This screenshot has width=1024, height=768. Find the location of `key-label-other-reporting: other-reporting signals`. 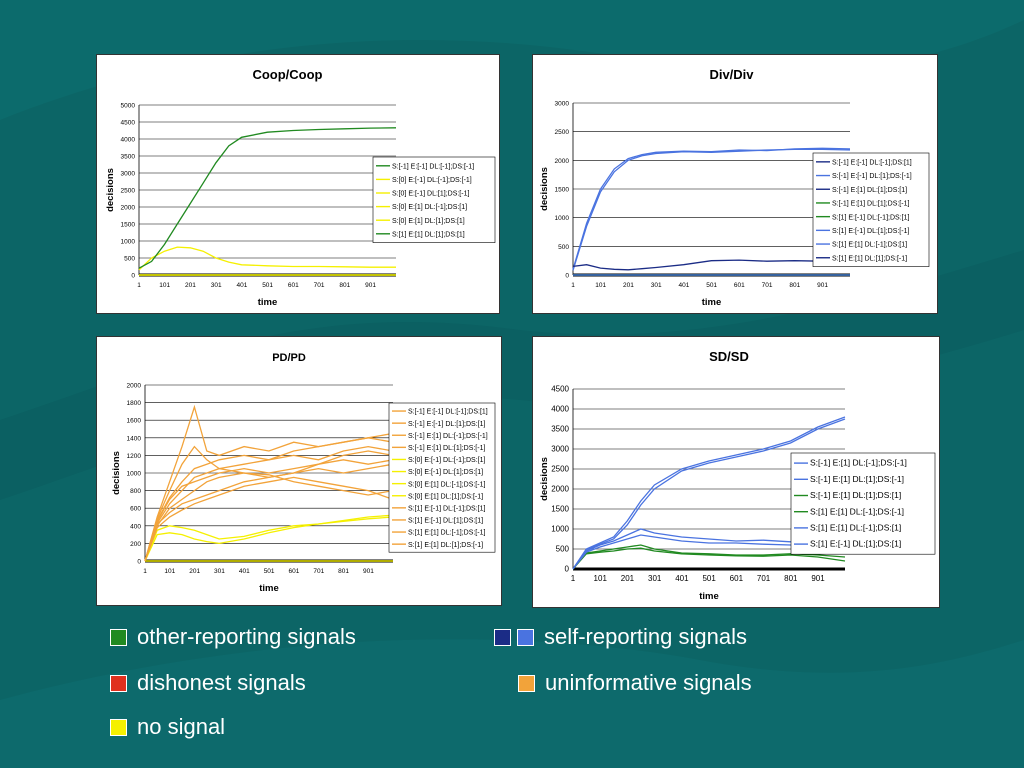

key-label-other-reporting: other-reporting signals is located at coordinates (246, 636).